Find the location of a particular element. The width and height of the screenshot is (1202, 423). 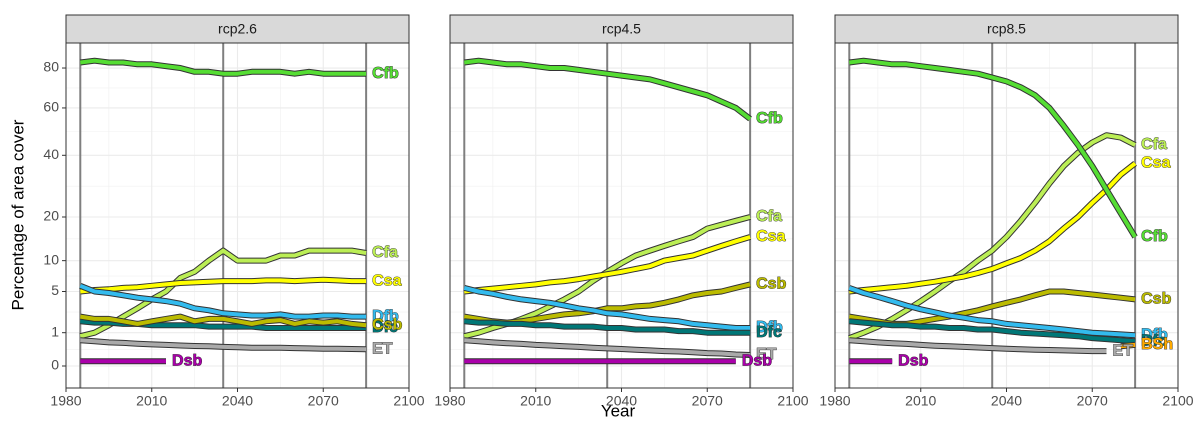

strip-title: rcp2.6 is located at coordinates (237, 29).